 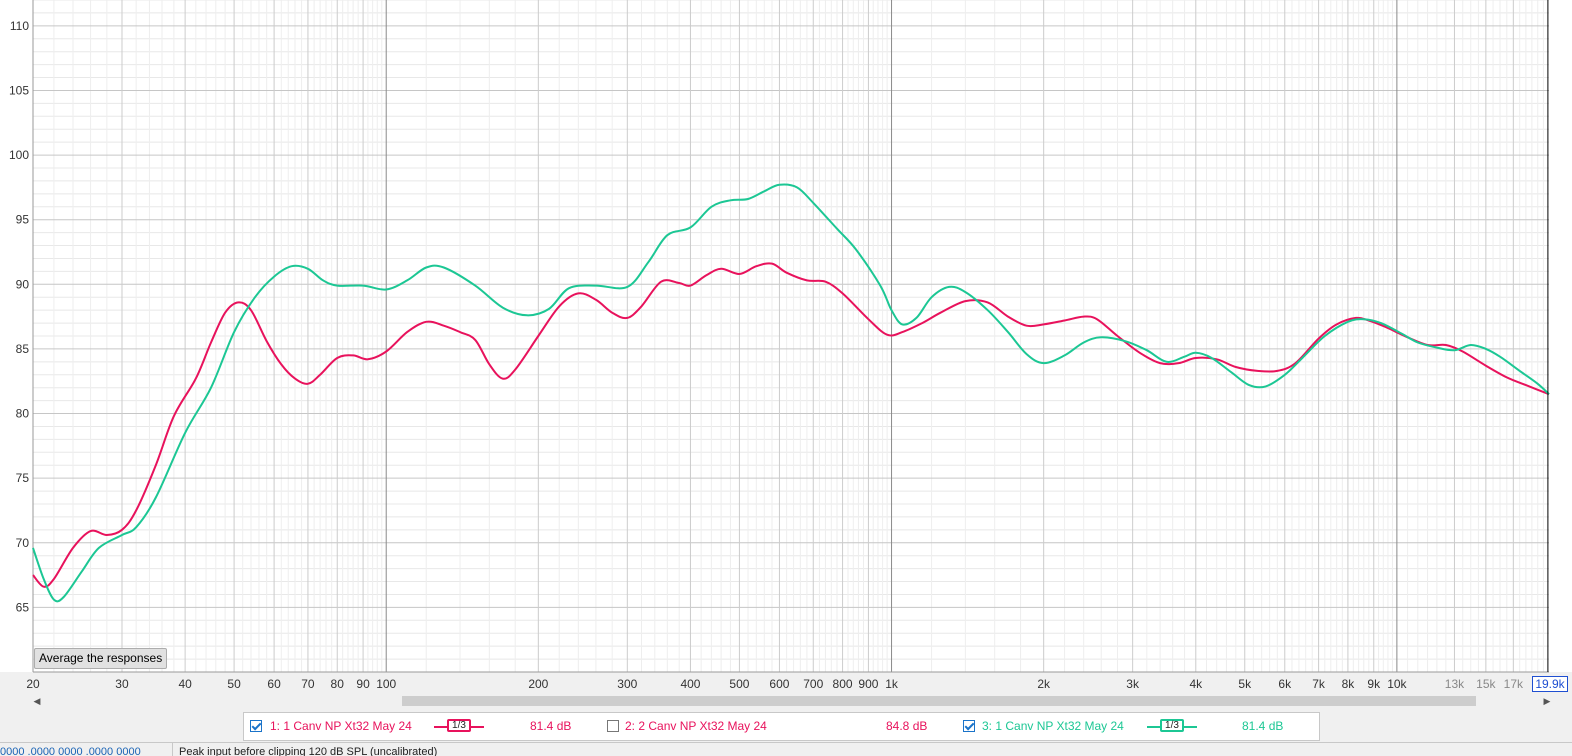 I want to click on x-tick-label: 1k, so click(x=892, y=684).